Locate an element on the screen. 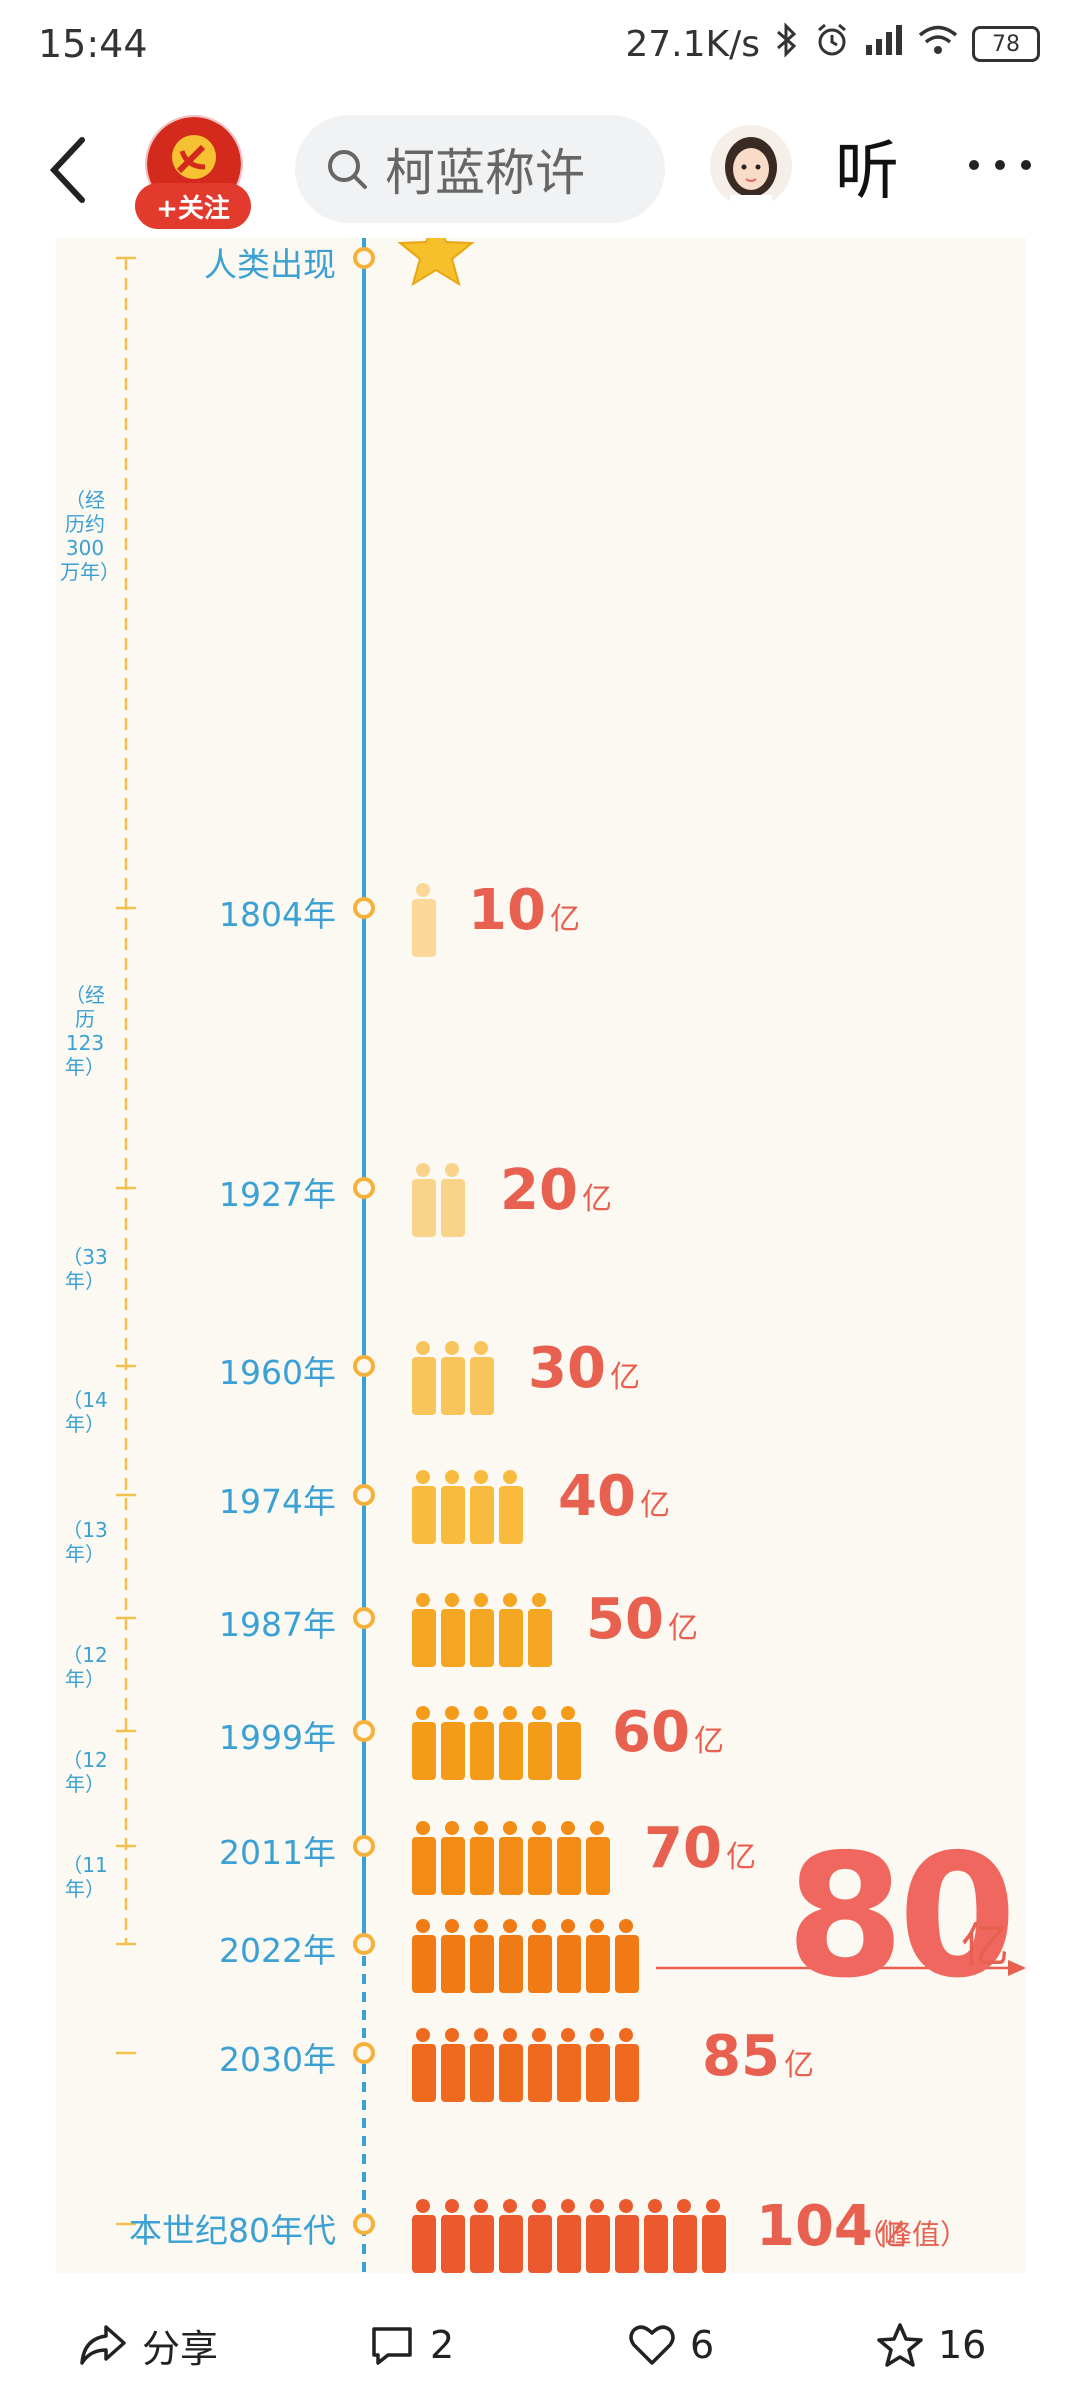 Image resolution: width=1080 pixels, height=2400 pixels. status-icons: 27.1K/s 78 is located at coordinates (832, 44).